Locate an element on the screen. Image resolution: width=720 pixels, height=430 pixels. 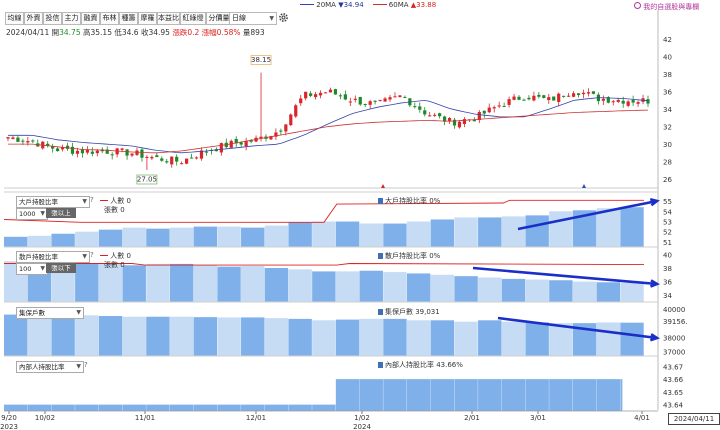
current-date-box: 2024/04/11 is located at coordinates (694, 419).